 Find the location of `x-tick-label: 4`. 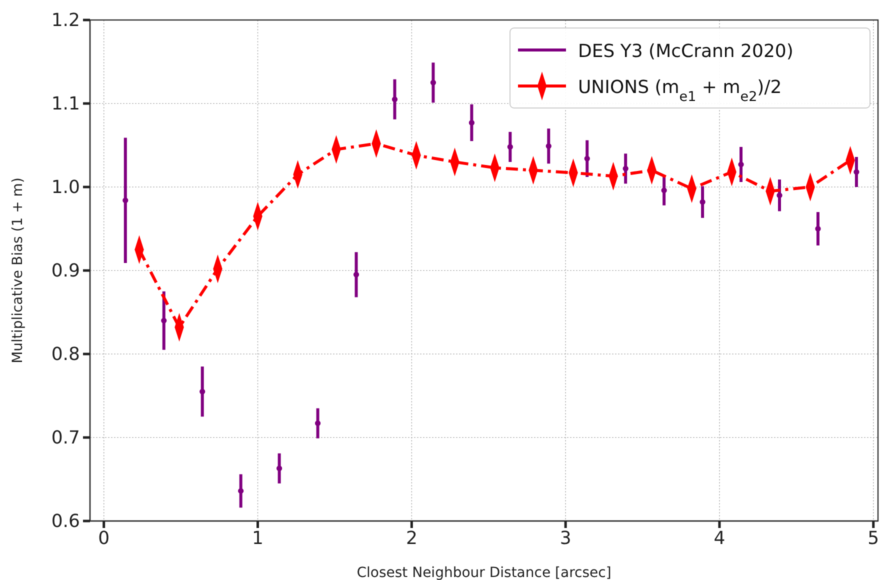

x-tick-label: 4 is located at coordinates (720, 538).